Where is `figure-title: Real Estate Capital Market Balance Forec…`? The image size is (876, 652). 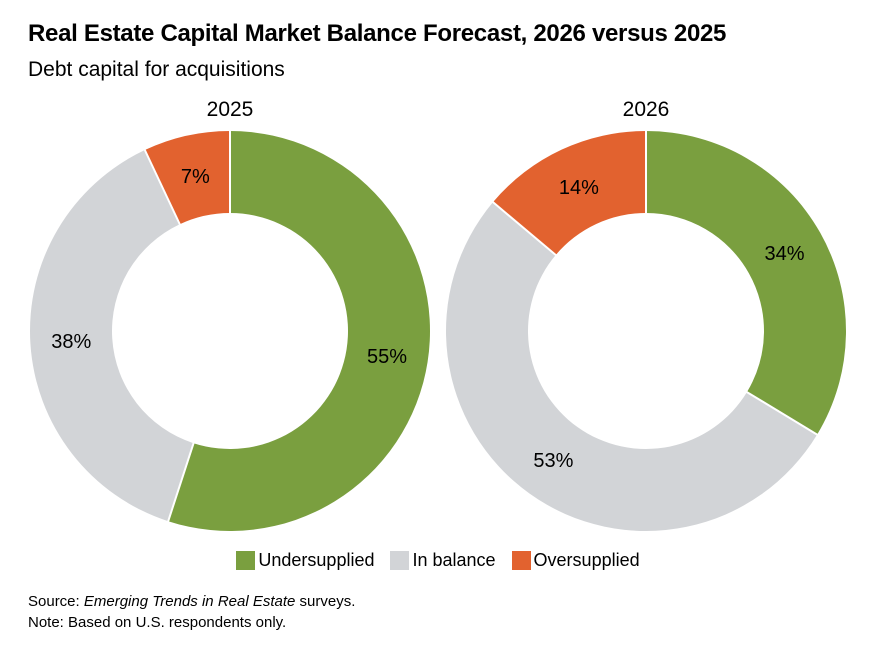
figure-title: Real Estate Capital Market Balance Forec… is located at coordinates (377, 33).